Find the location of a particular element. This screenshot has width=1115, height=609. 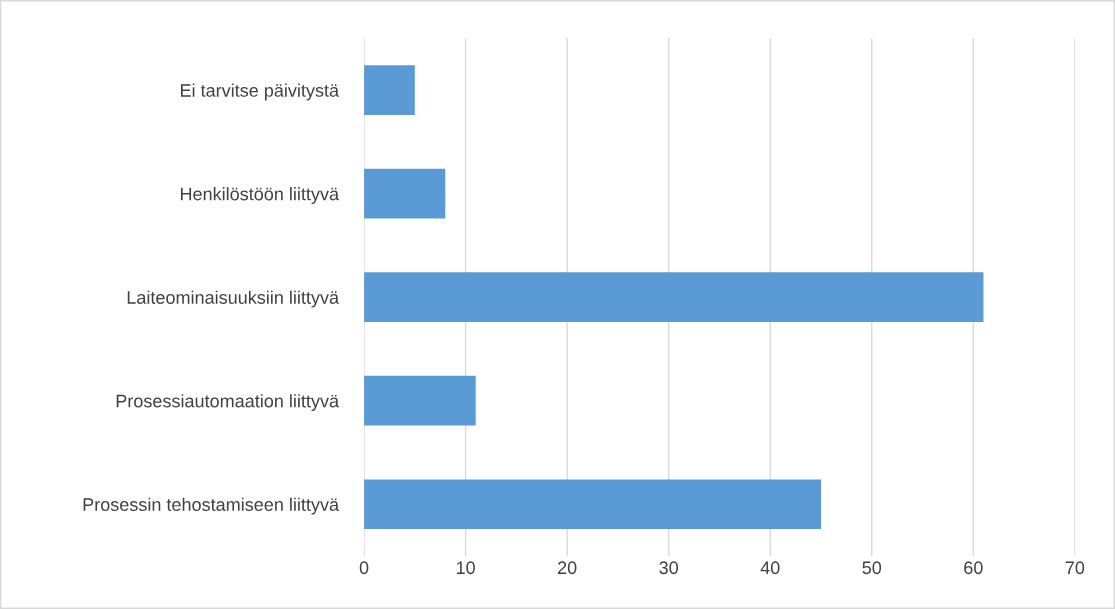

y-tick-label: Prosessin tehostamiseen liittyvä is located at coordinates (211, 506).